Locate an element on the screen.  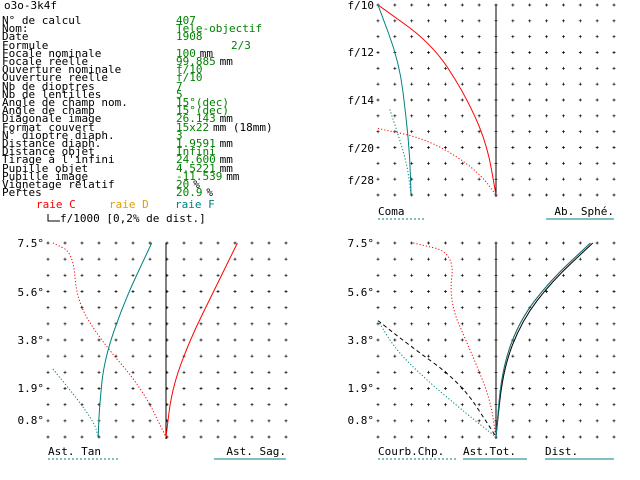
param-value: 4.5221 is located at coordinates (196, 168).